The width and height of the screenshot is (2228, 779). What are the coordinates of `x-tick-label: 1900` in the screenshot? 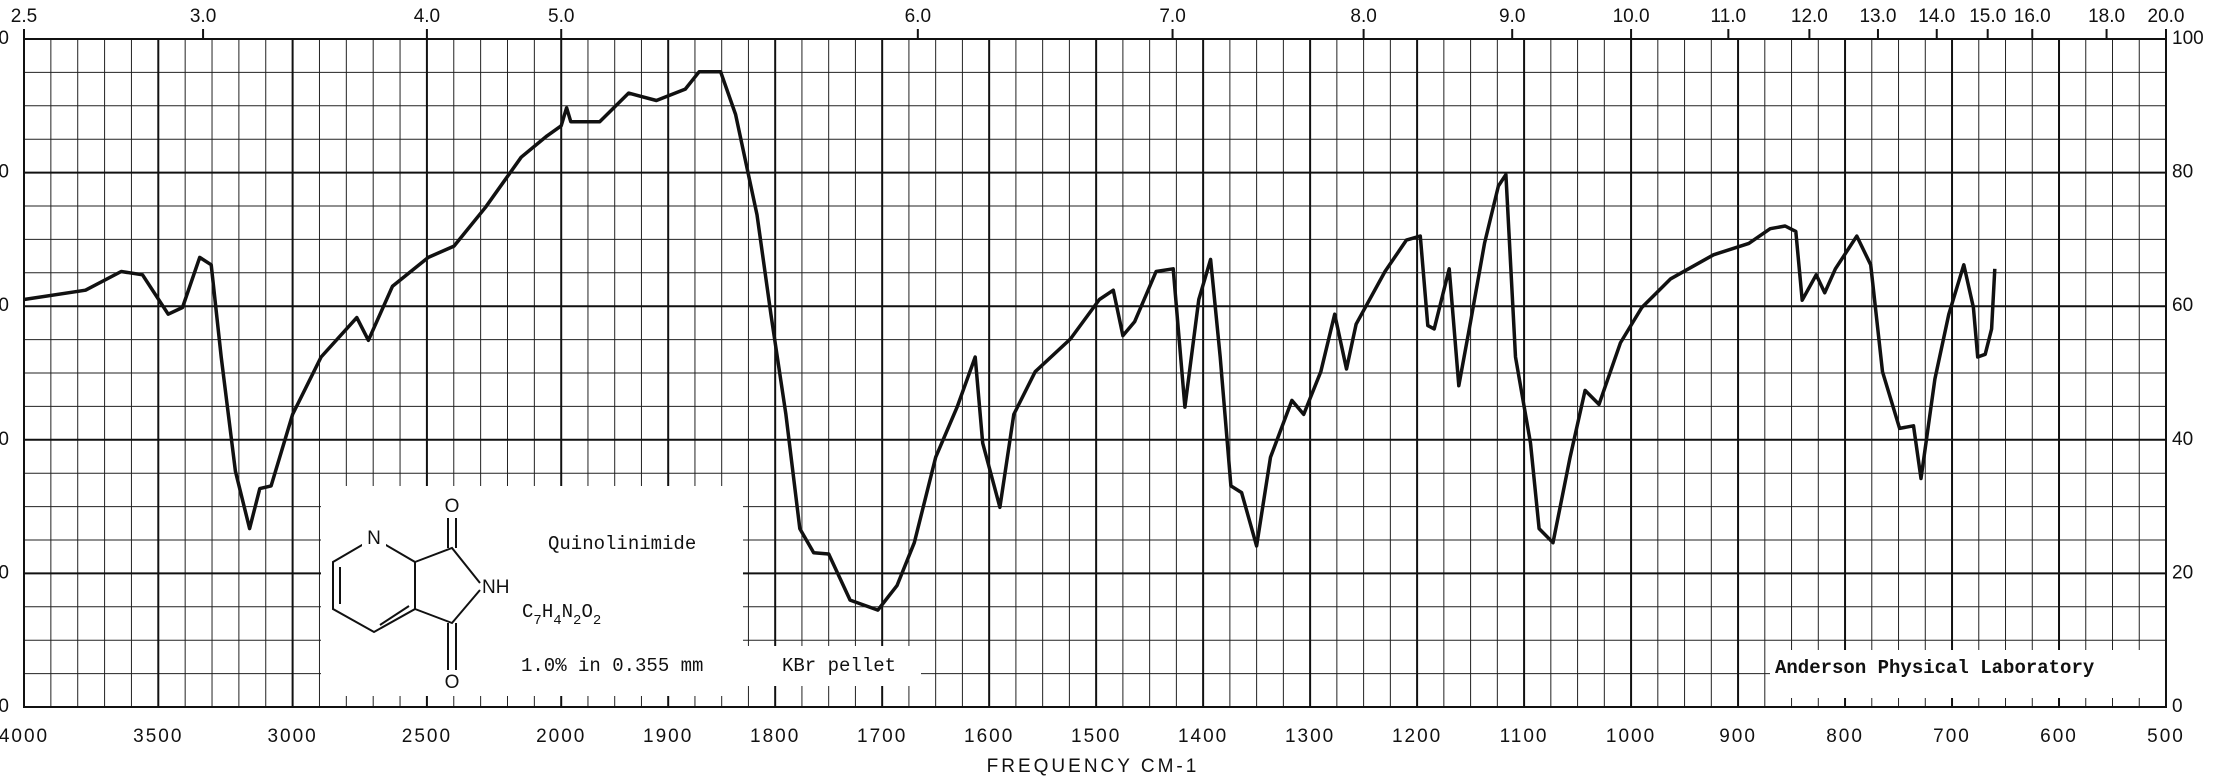 It's located at (668, 736).